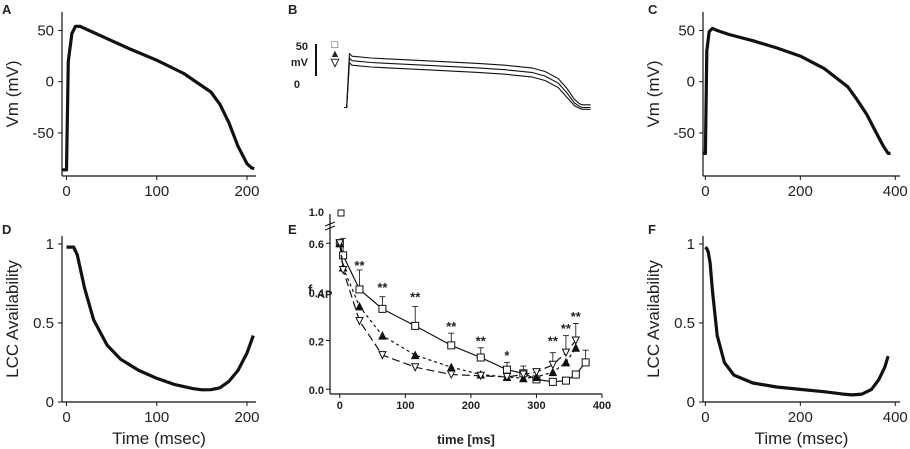  Describe the element at coordinates (292, 229) in the screenshot. I see `panel-label-e: E` at that location.